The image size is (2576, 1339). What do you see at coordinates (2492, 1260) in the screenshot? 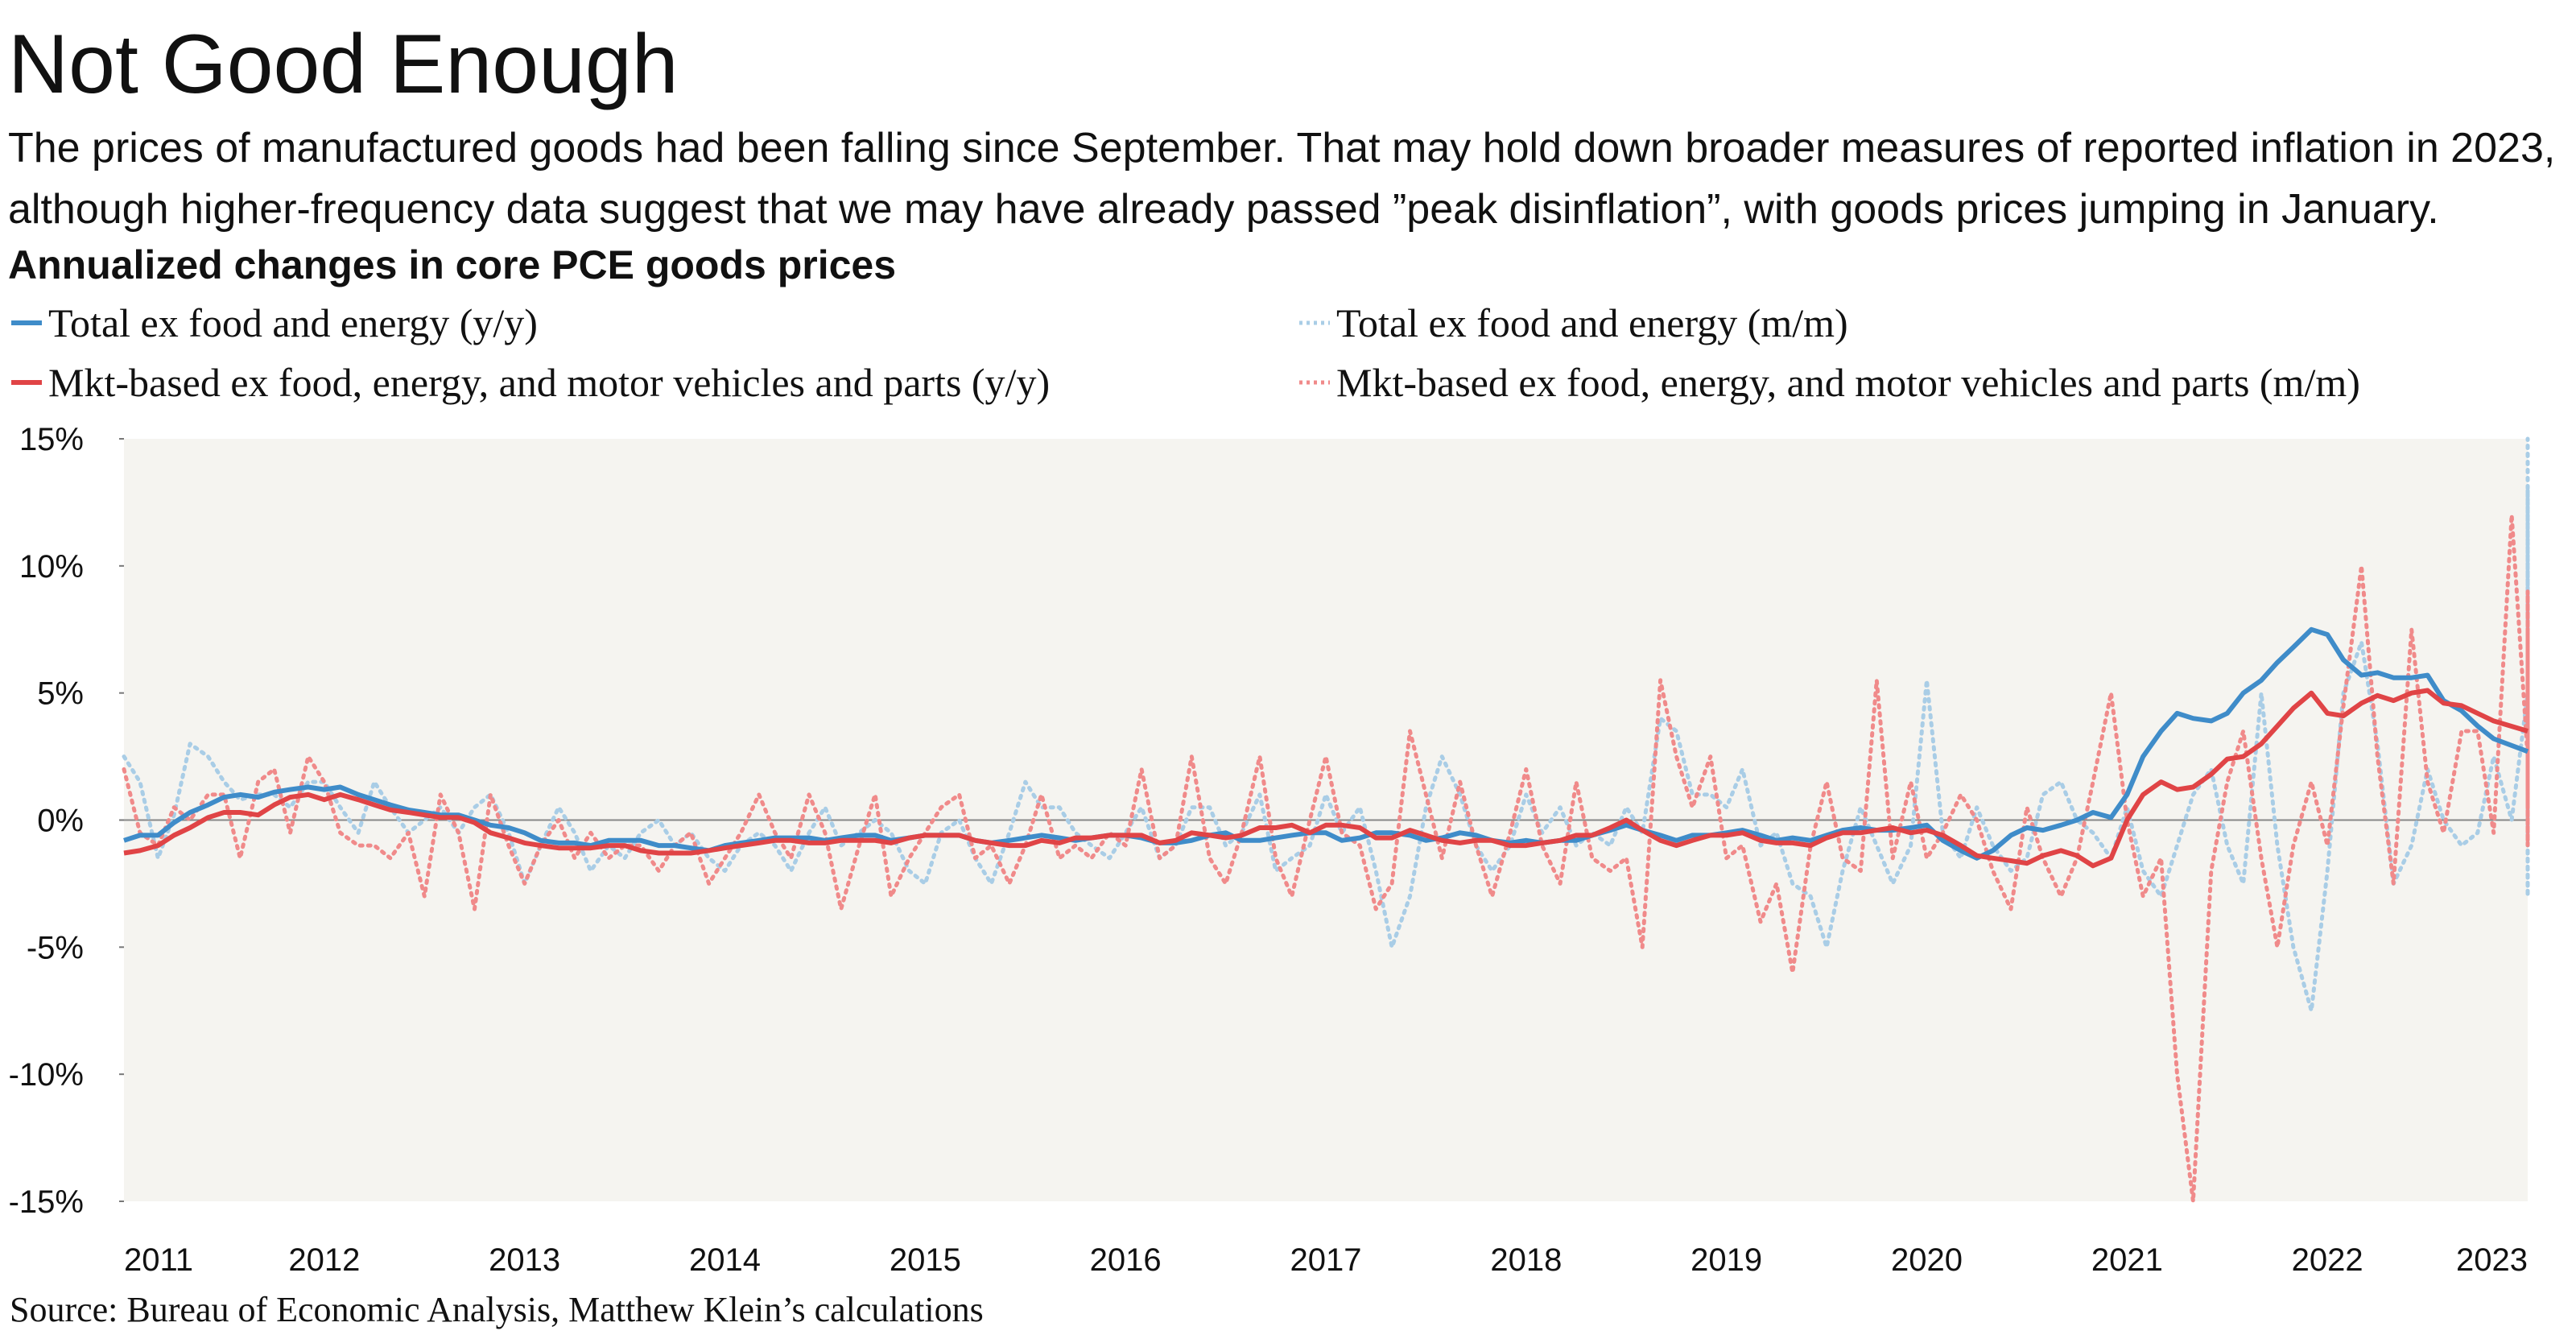
I see `x-tick-label: 2023` at bounding box center [2492, 1260].